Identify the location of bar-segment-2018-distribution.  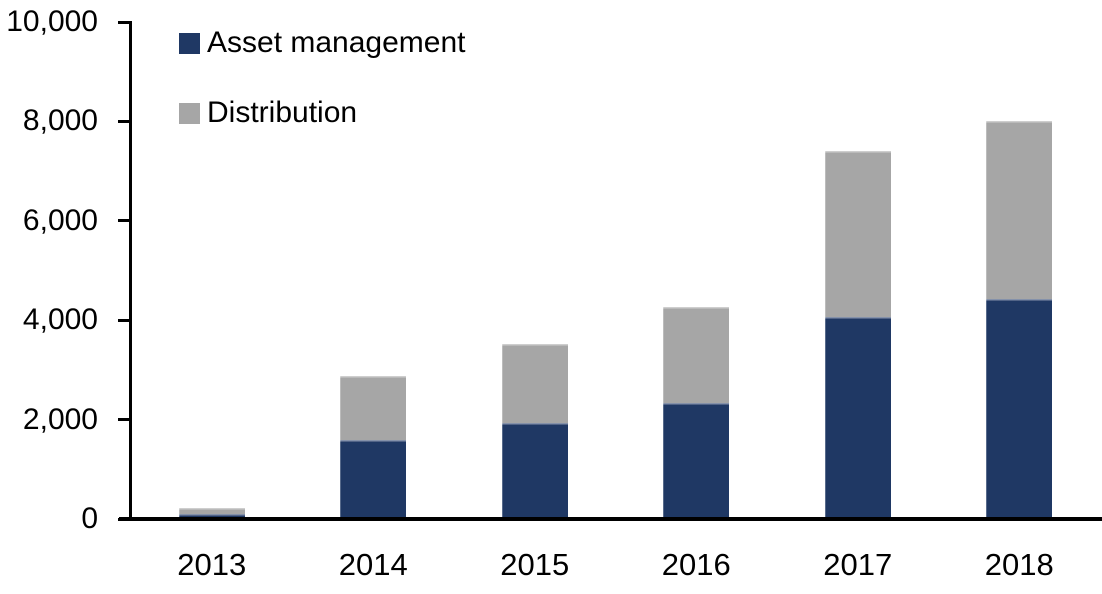
(1019, 210).